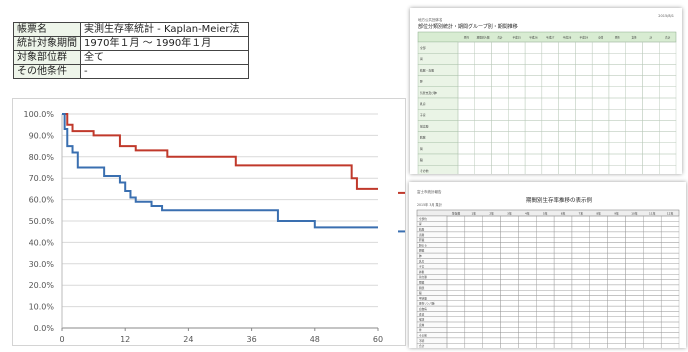  Describe the element at coordinates (420, 224) in the screenshot. I see `doc2-row-label: 胃` at that location.